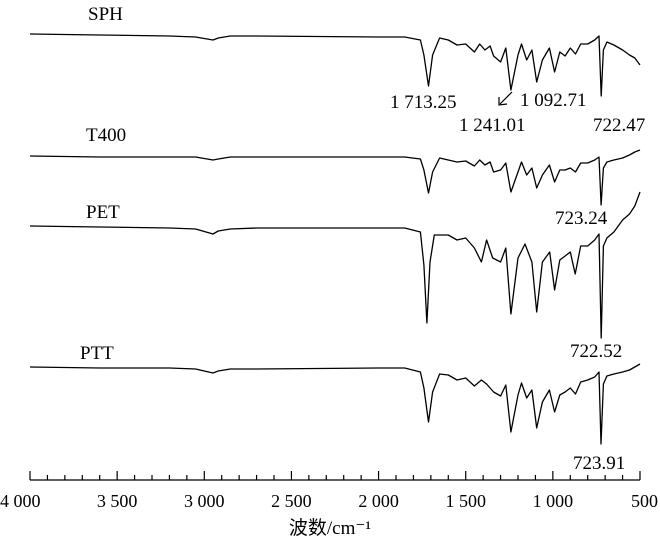  What do you see at coordinates (599, 463) in the screenshot?
I see `peak-label-723-91: 723.91` at bounding box center [599, 463].